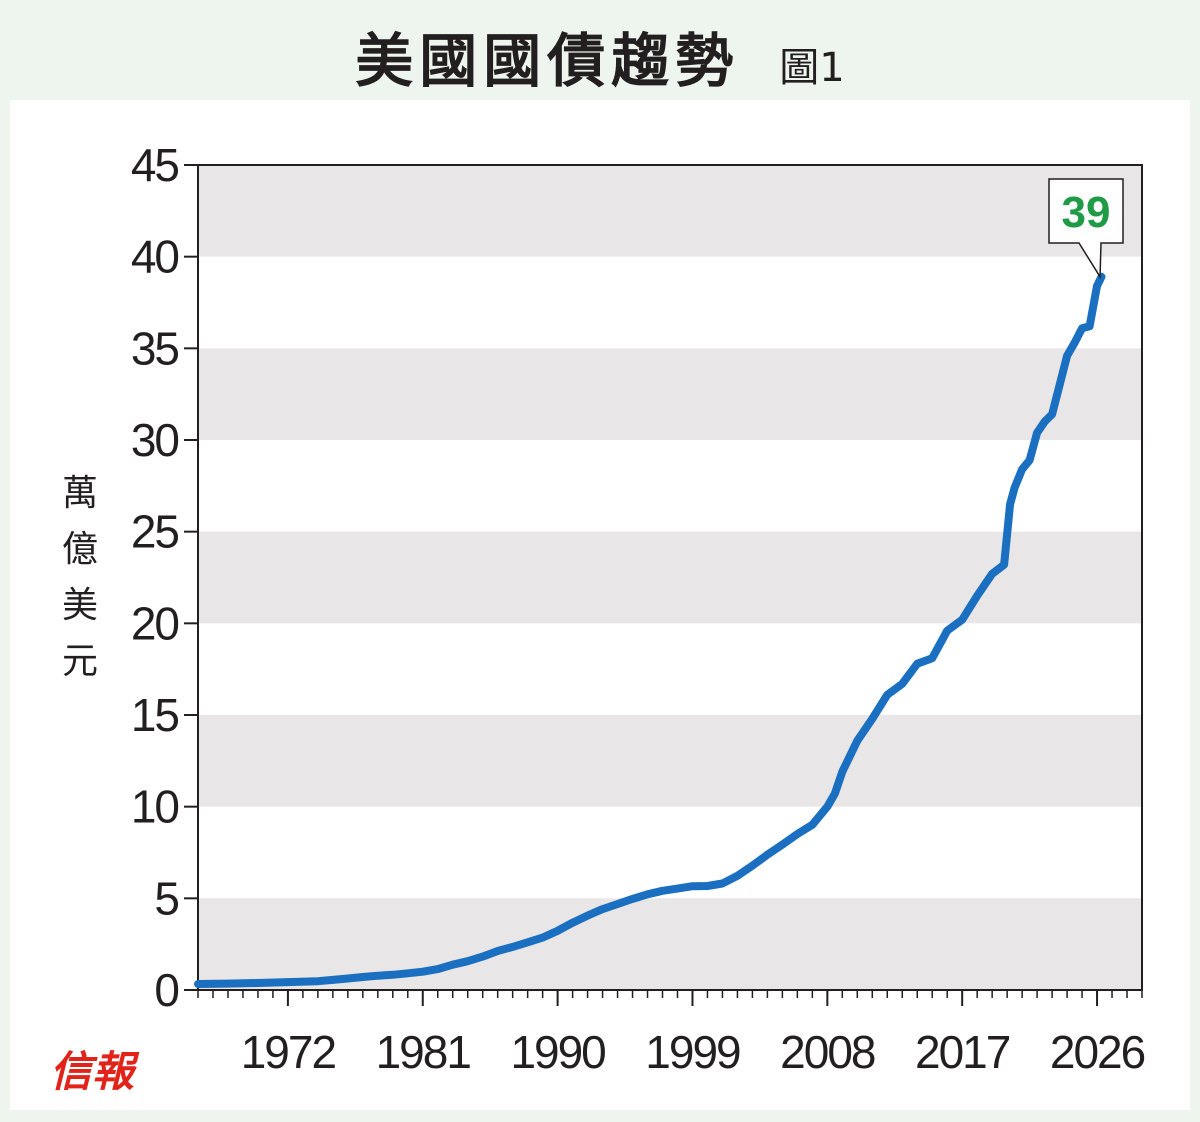  I want to click on y-tick-label: 15, so click(155, 715).